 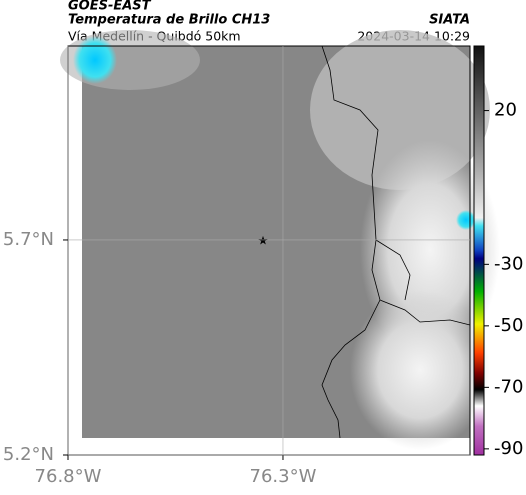 I want to click on x-tick-label: 76.8°W, so click(x=68, y=476).